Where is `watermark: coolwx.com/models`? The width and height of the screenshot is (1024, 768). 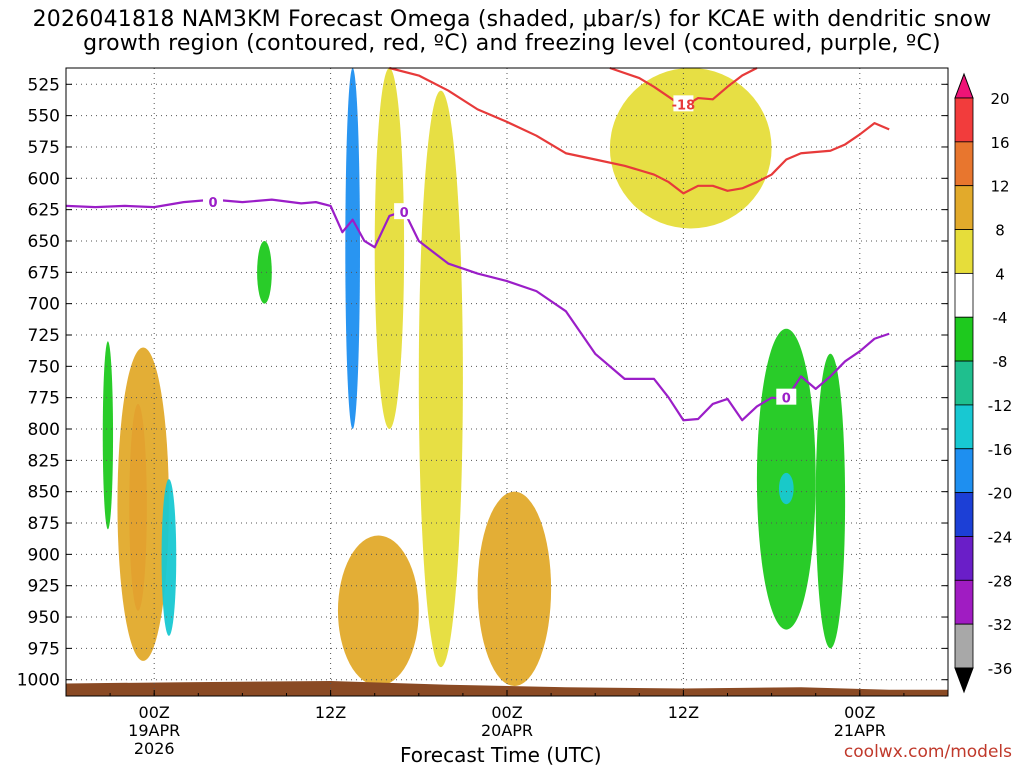 watermark: coolwx.com/models is located at coordinates (927, 752).